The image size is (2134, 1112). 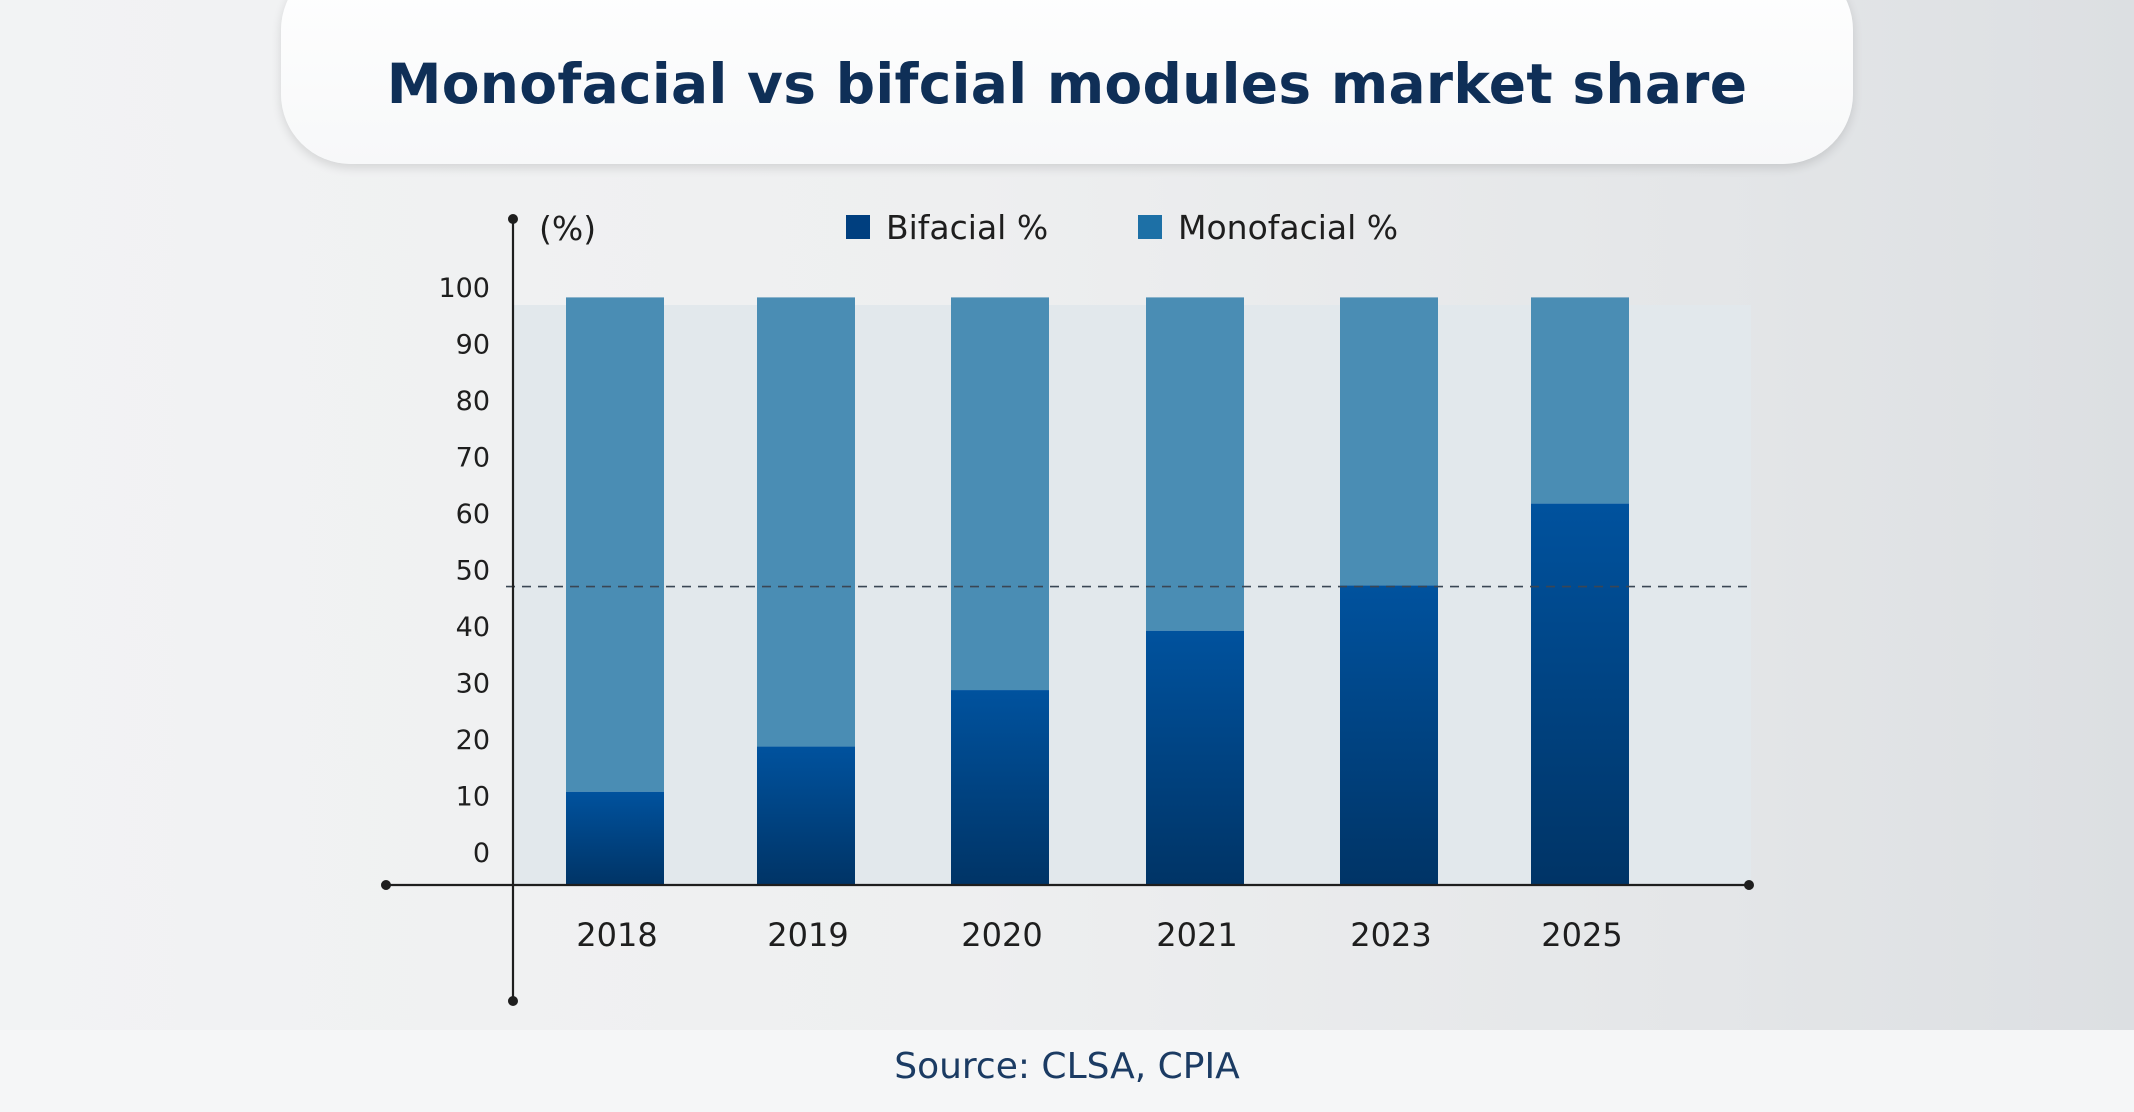 I want to click on y-tick-label-10: 10, so click(x=473, y=797).